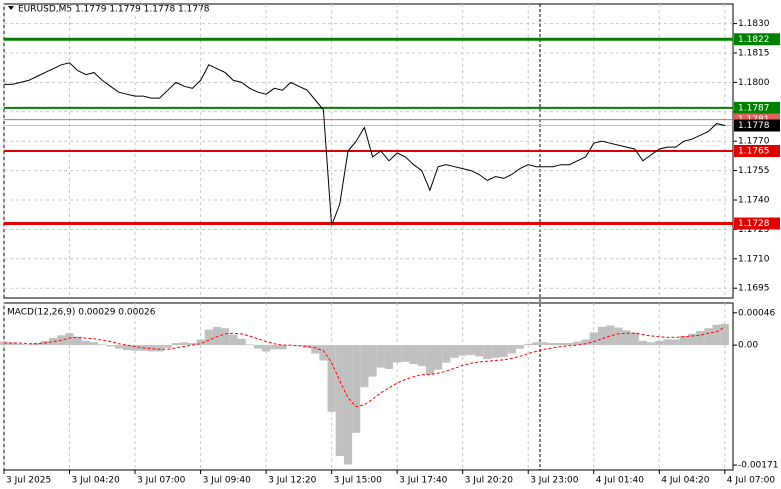  Describe the element at coordinates (114, 10) in the screenshot. I see `chart-title: EURUSD,M5 1.1779 1.1779 1.1778 1.1778` at that location.